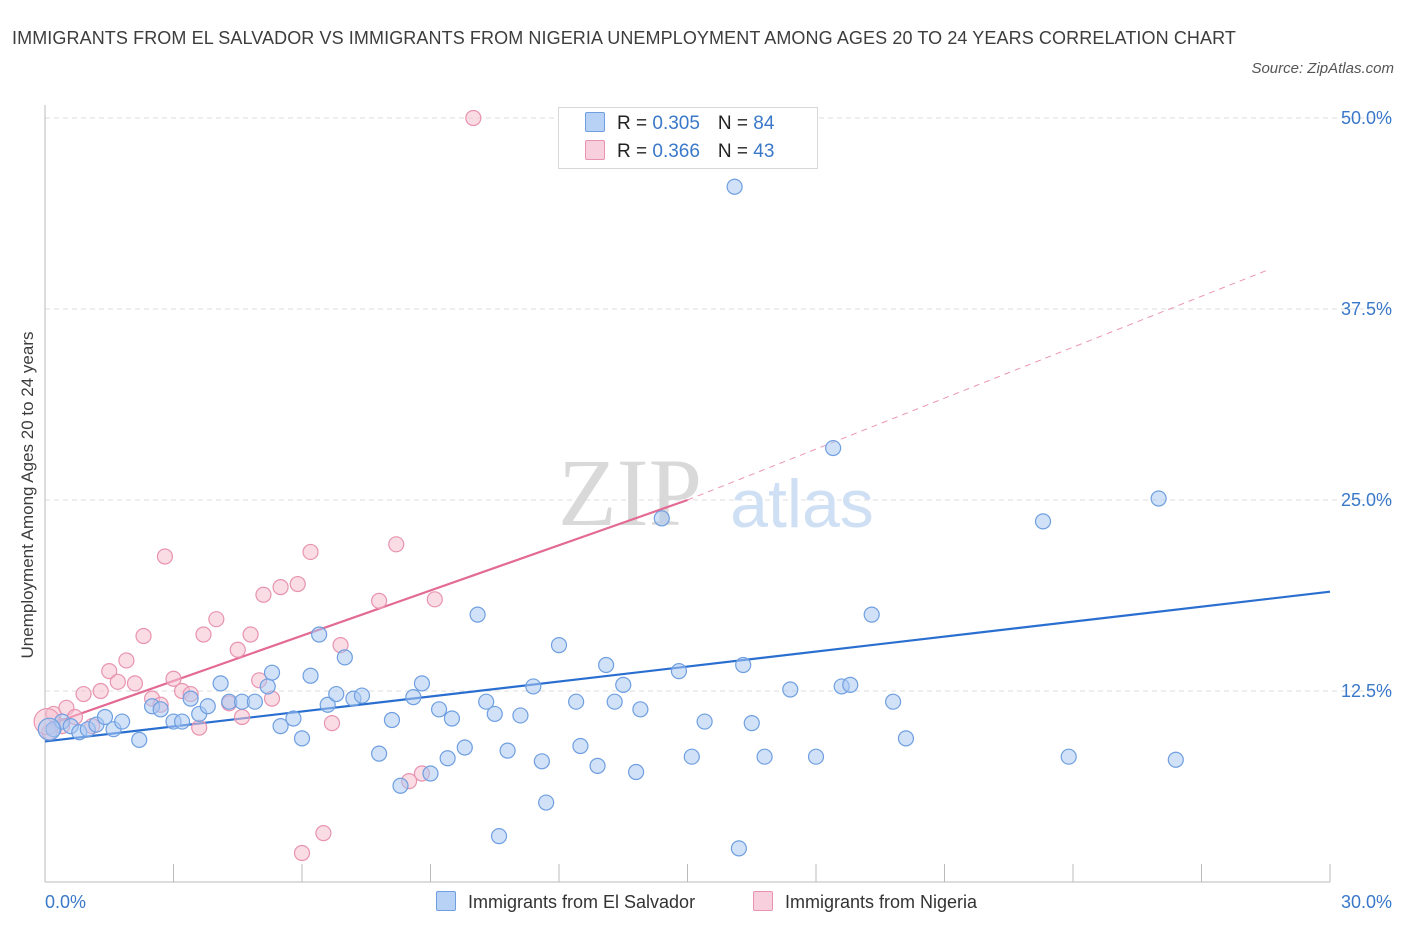  I want to click on watermark-atlas: atlas, so click(802, 504).